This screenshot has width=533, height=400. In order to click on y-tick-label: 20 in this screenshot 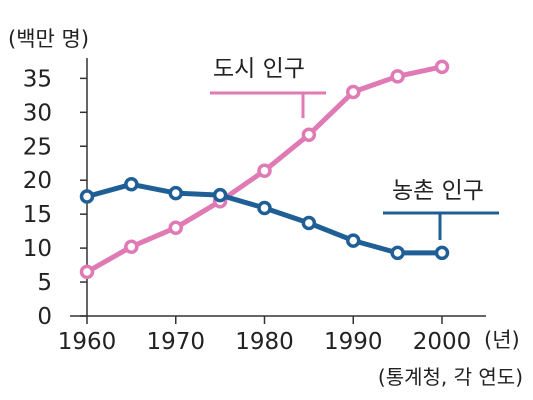, I will do `click(37, 181)`.